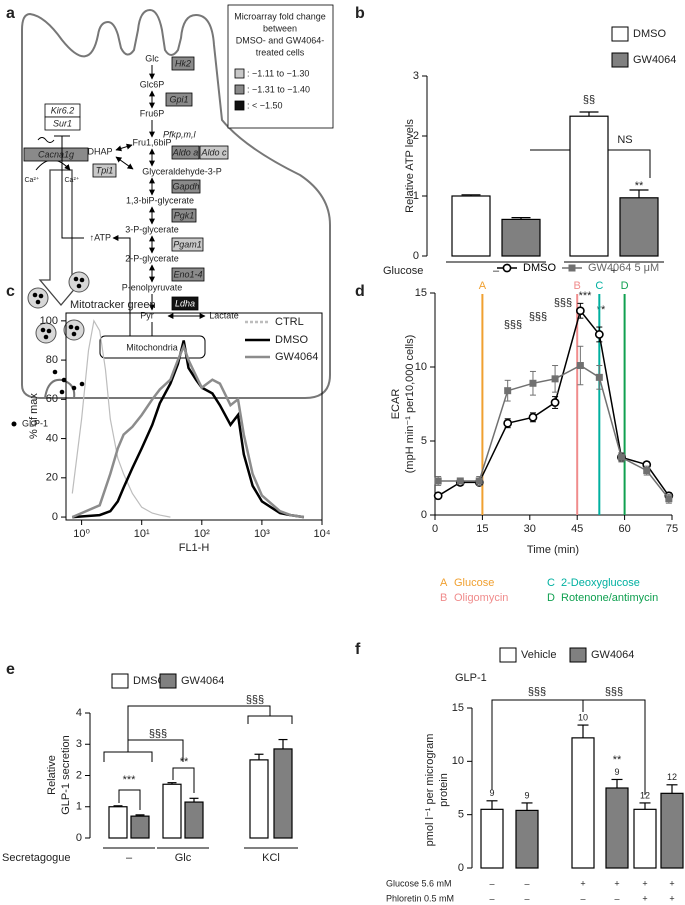 This screenshot has height=905, width=685. What do you see at coordinates (419, 883) in the screenshot?
I see `condition-label: Glucose 5.6 mM` at bounding box center [419, 883].